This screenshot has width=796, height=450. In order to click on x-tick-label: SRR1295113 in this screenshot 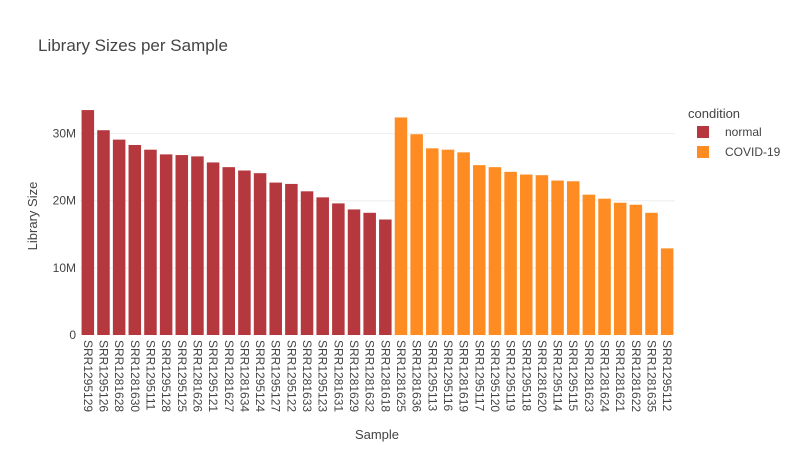, I will do `click(432, 375)`.